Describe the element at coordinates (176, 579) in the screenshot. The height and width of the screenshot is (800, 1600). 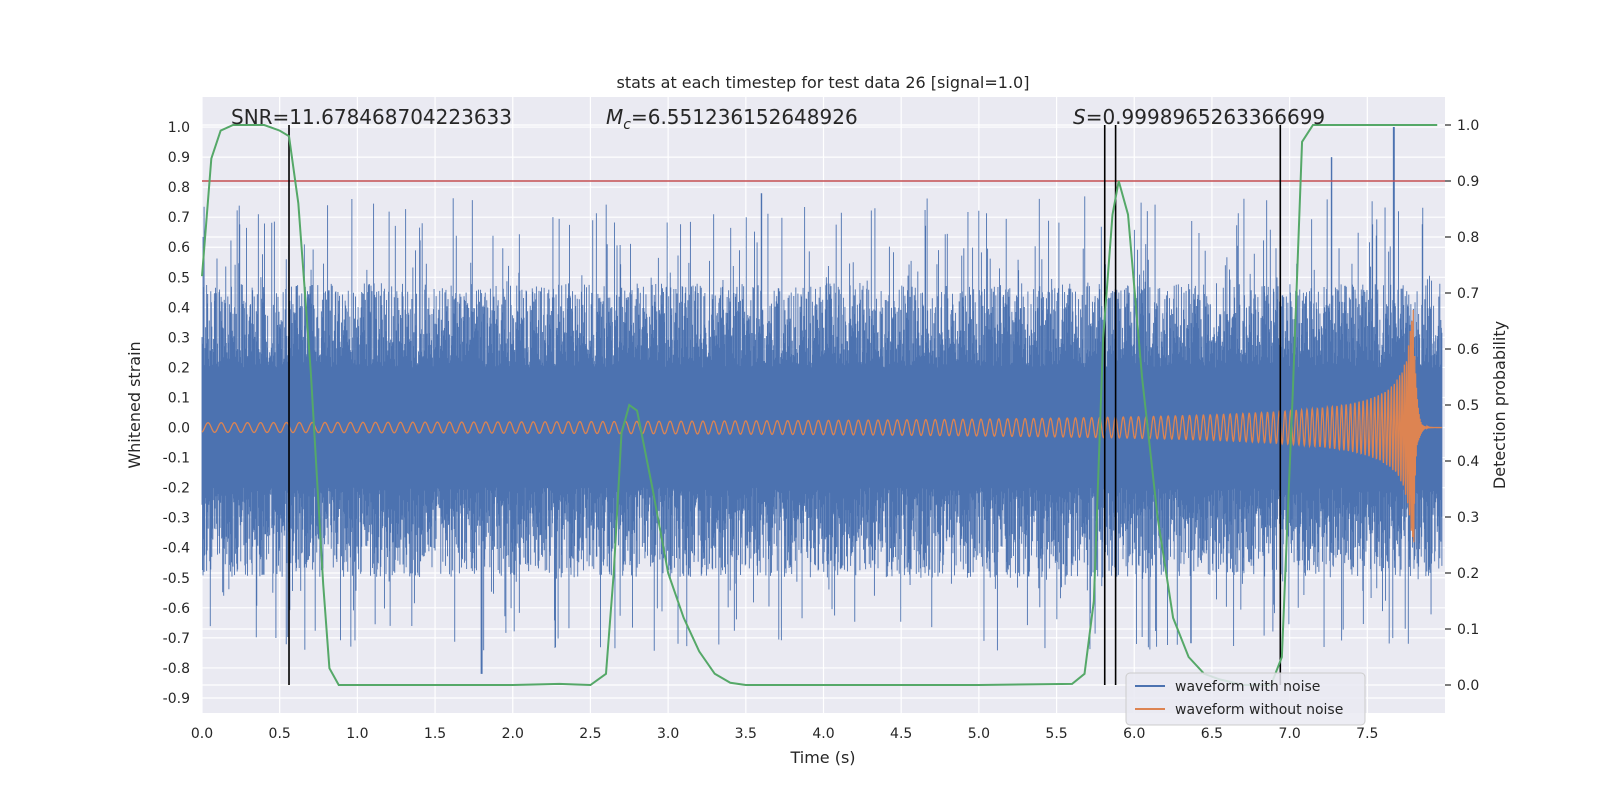
I see `y-tick-label: -0.5` at that location.